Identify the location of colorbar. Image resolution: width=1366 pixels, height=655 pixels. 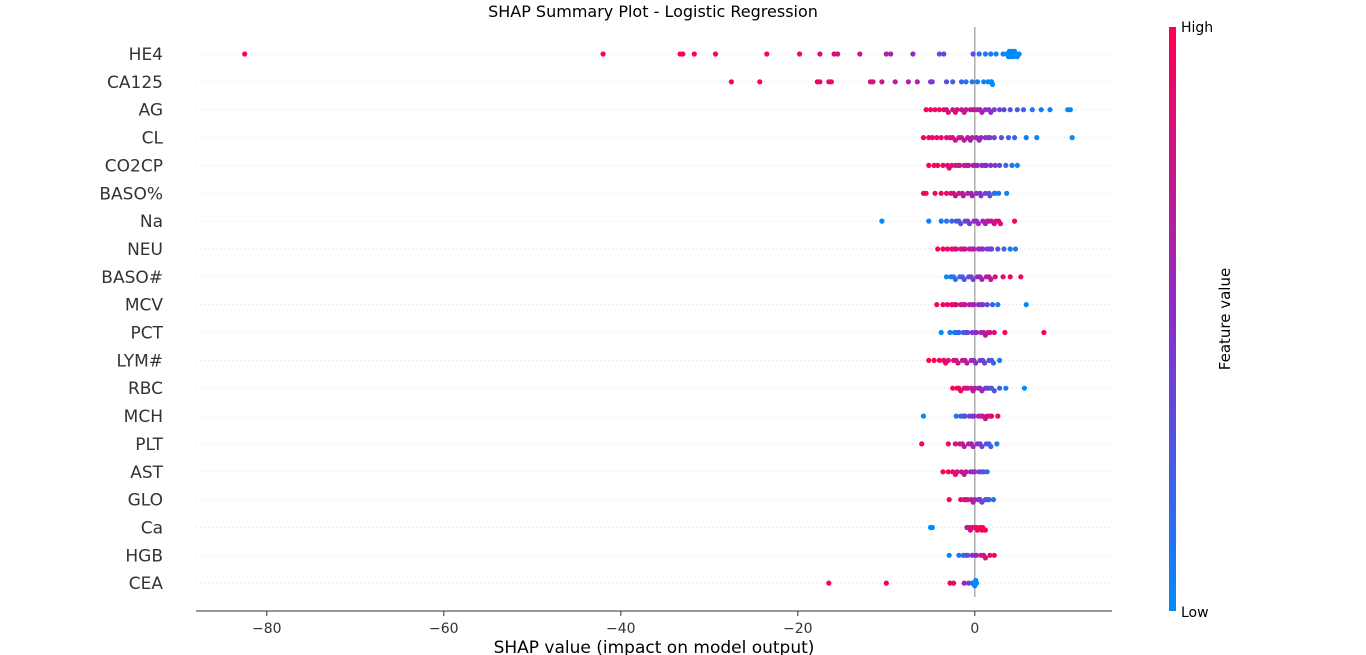
(1172, 319).